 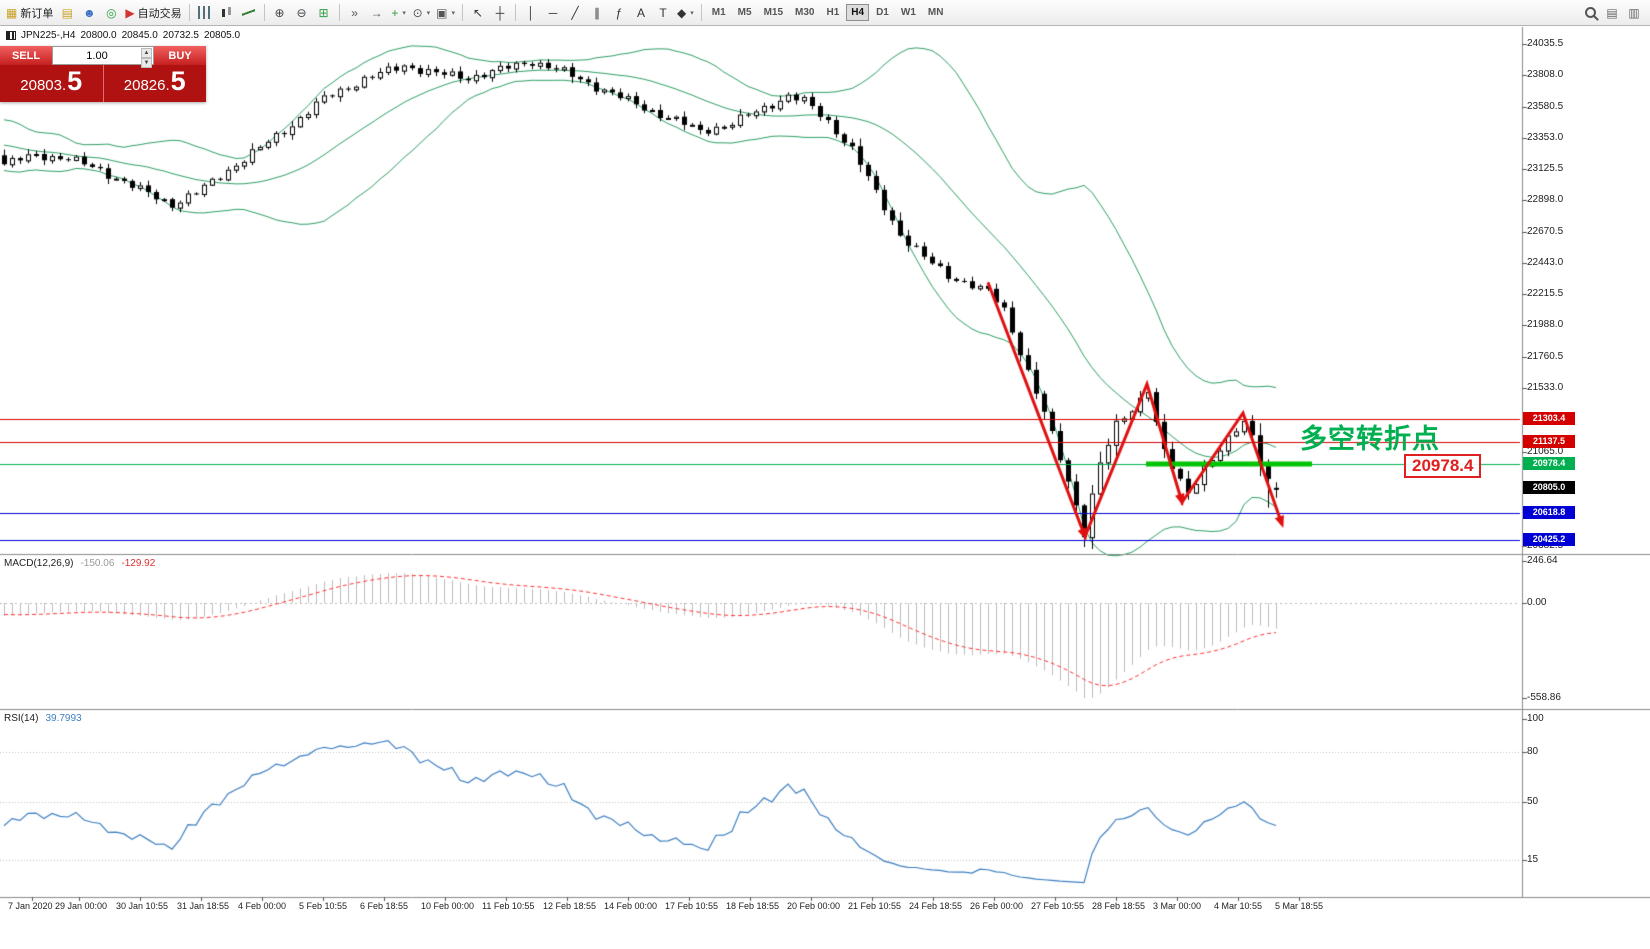 What do you see at coordinates (1549, 419) in the screenshot?
I see `price-tag-21303.4: 21303.4` at bounding box center [1549, 419].